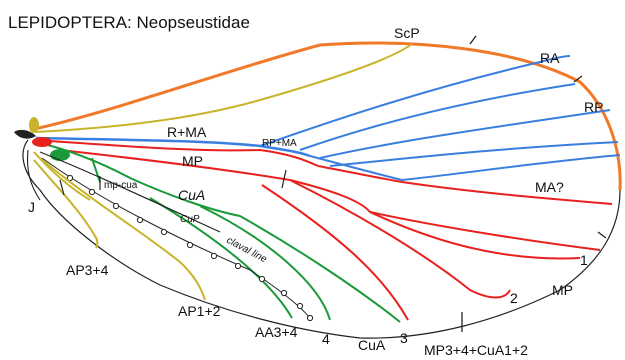  What do you see at coordinates (25, 134) in the screenshot?
I see `basal-dark-edge` at bounding box center [25, 134].